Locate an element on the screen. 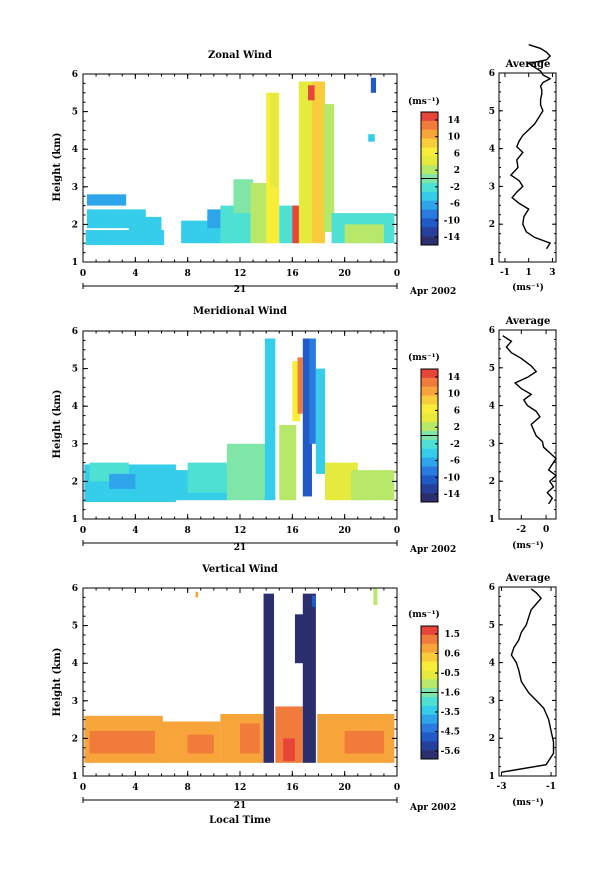  vertical-average-panel: Average (ms⁻¹) 1 2 3 4 5 6 -3 -1 is located at coordinates (523, 690).